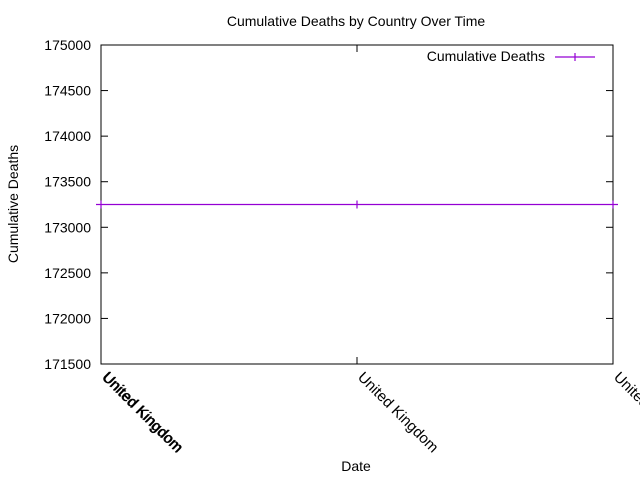  I want to click on y-tick-label: 172500, so click(67, 273).